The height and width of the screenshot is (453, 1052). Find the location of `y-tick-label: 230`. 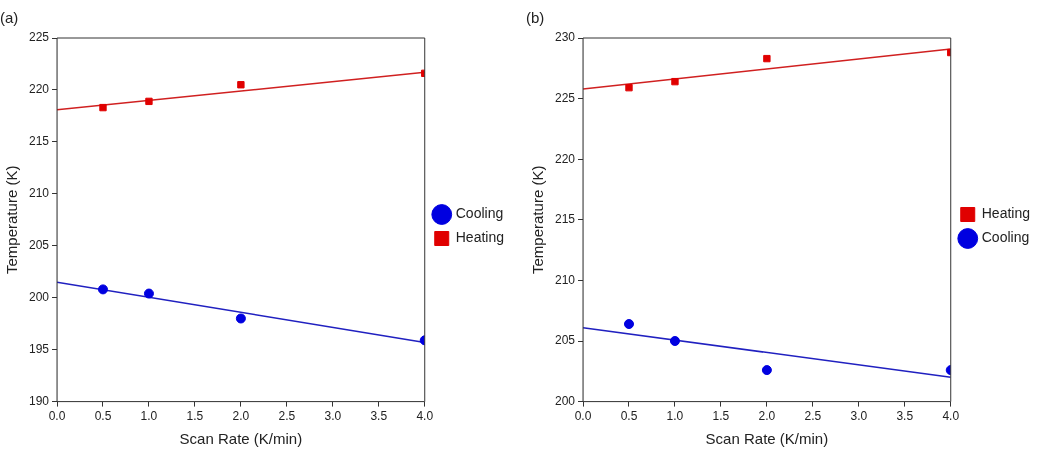

y-tick-label: 230 is located at coordinates (565, 37).